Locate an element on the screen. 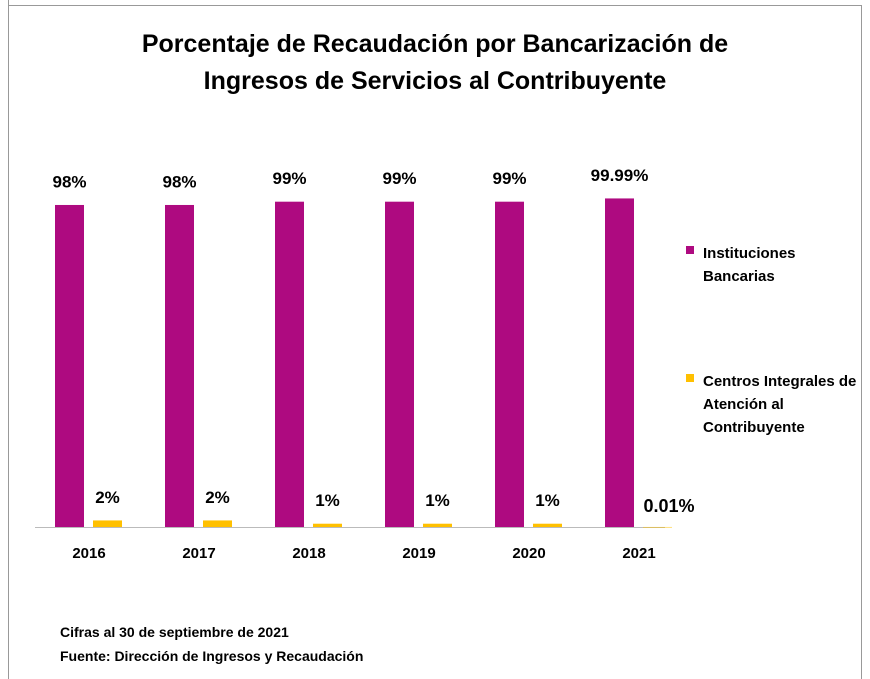 This screenshot has height=679, width=870. x-tick-label: 2017 is located at coordinates (198, 553).